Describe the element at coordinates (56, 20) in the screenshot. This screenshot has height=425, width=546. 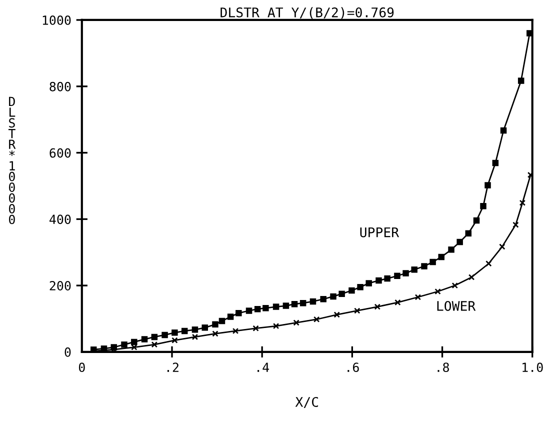
I see `y-tick-label: 1000` at that location.